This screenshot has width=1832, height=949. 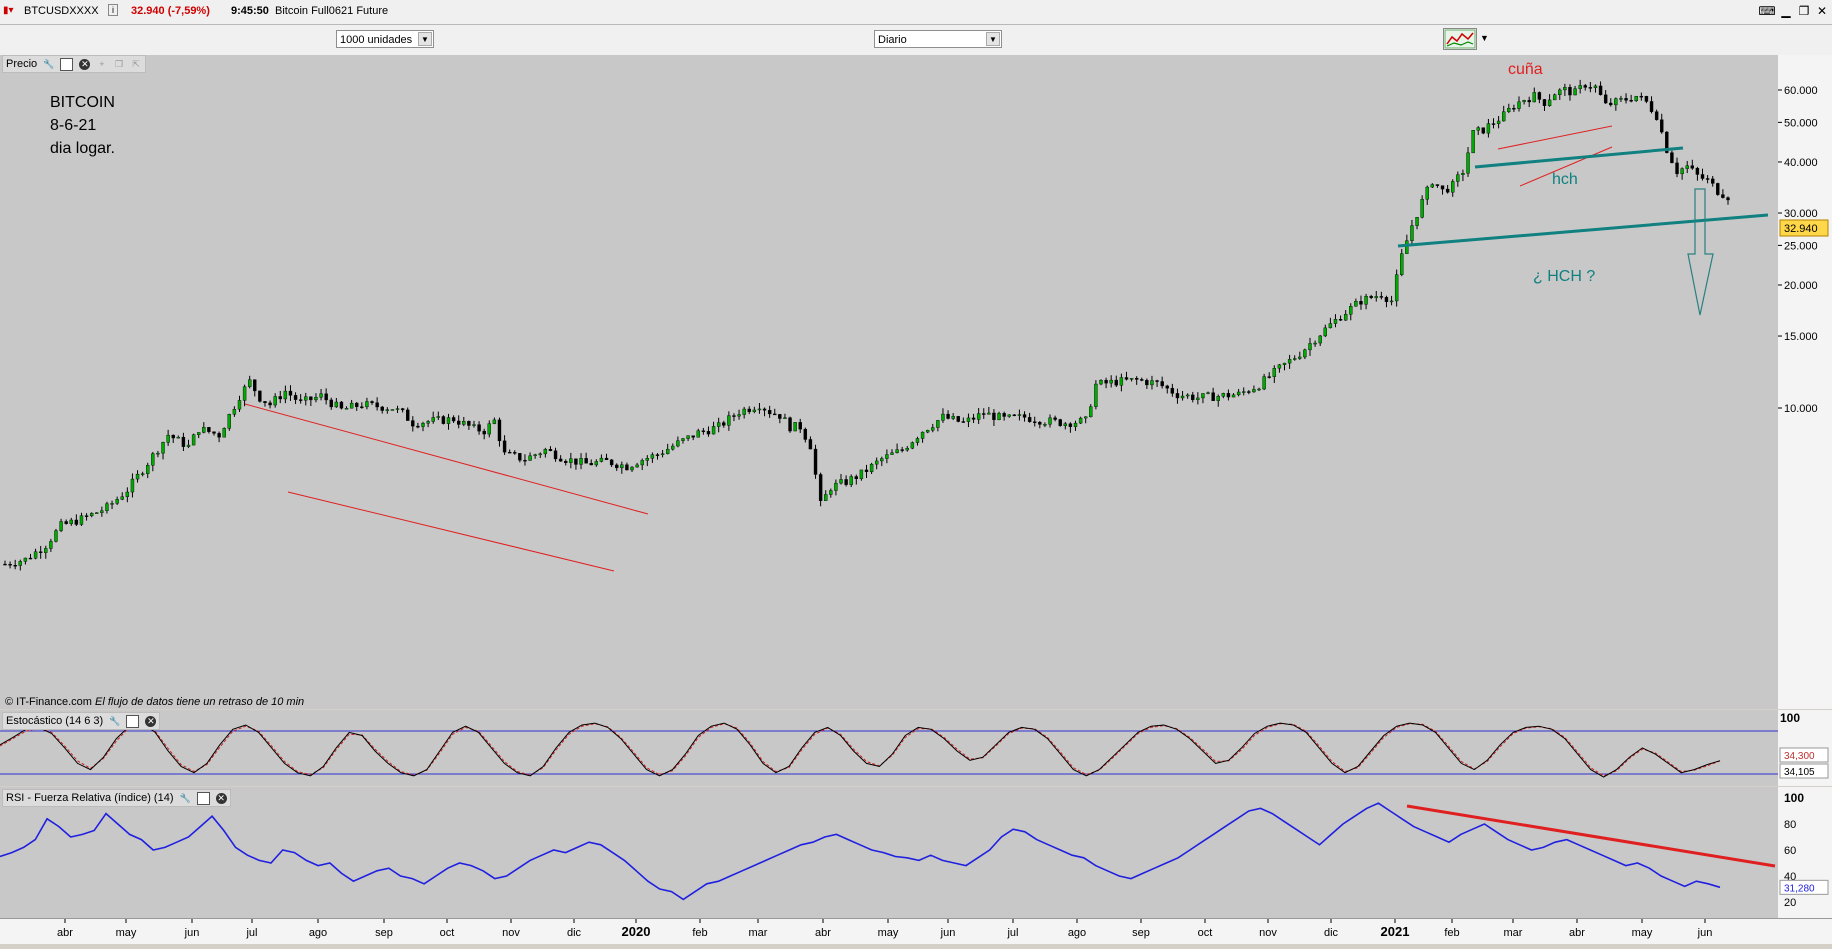 What do you see at coordinates (1794, 798) in the screenshot?
I see `rsi-axis-tick-label: 100` at bounding box center [1794, 798].